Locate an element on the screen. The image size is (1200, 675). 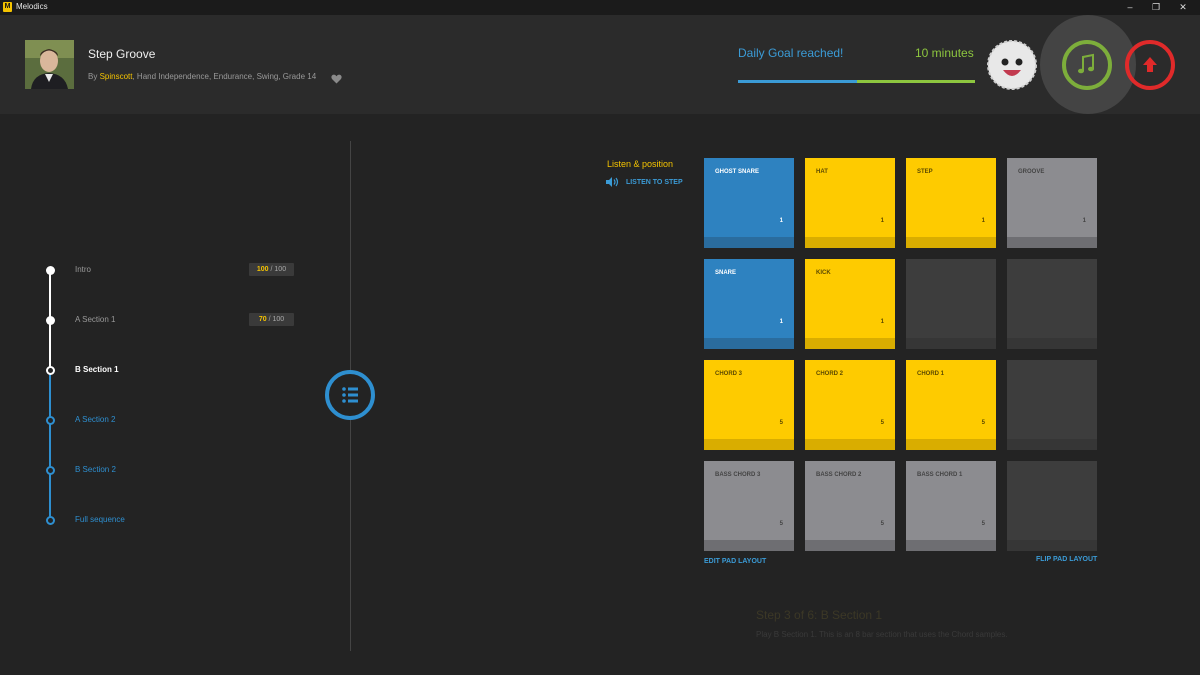
pad-name: CHORD 1 is located at coordinates (931, 374).